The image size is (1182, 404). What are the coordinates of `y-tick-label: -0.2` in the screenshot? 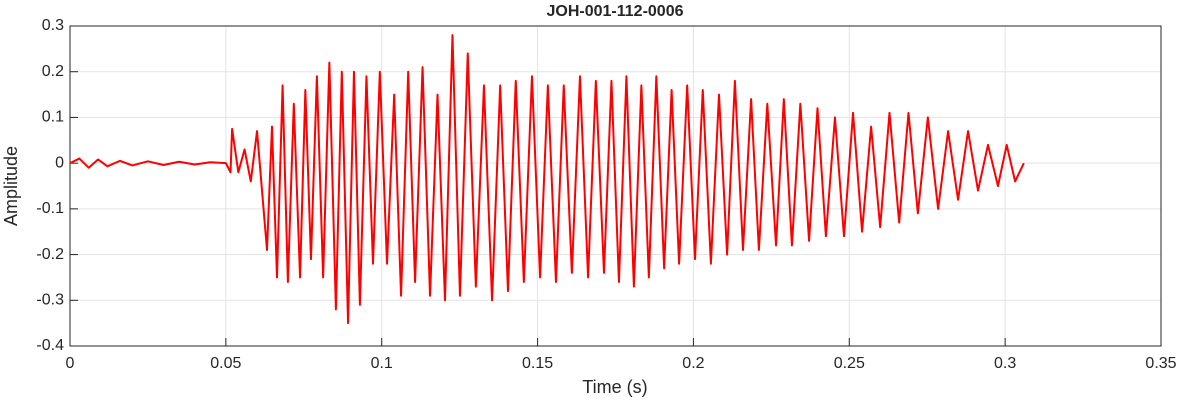 It's located at (50, 254).